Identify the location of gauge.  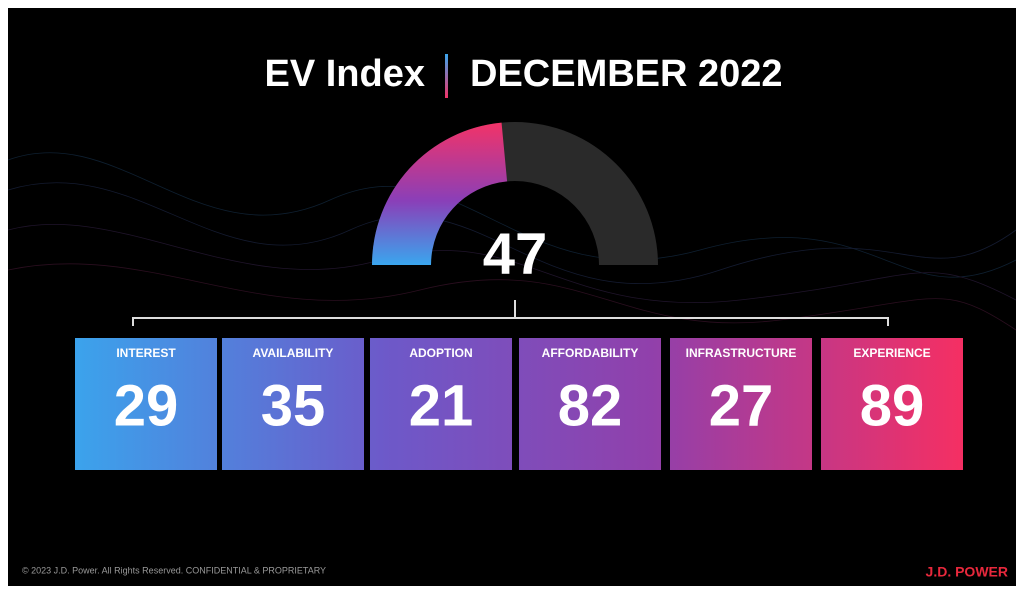
(515, 193).